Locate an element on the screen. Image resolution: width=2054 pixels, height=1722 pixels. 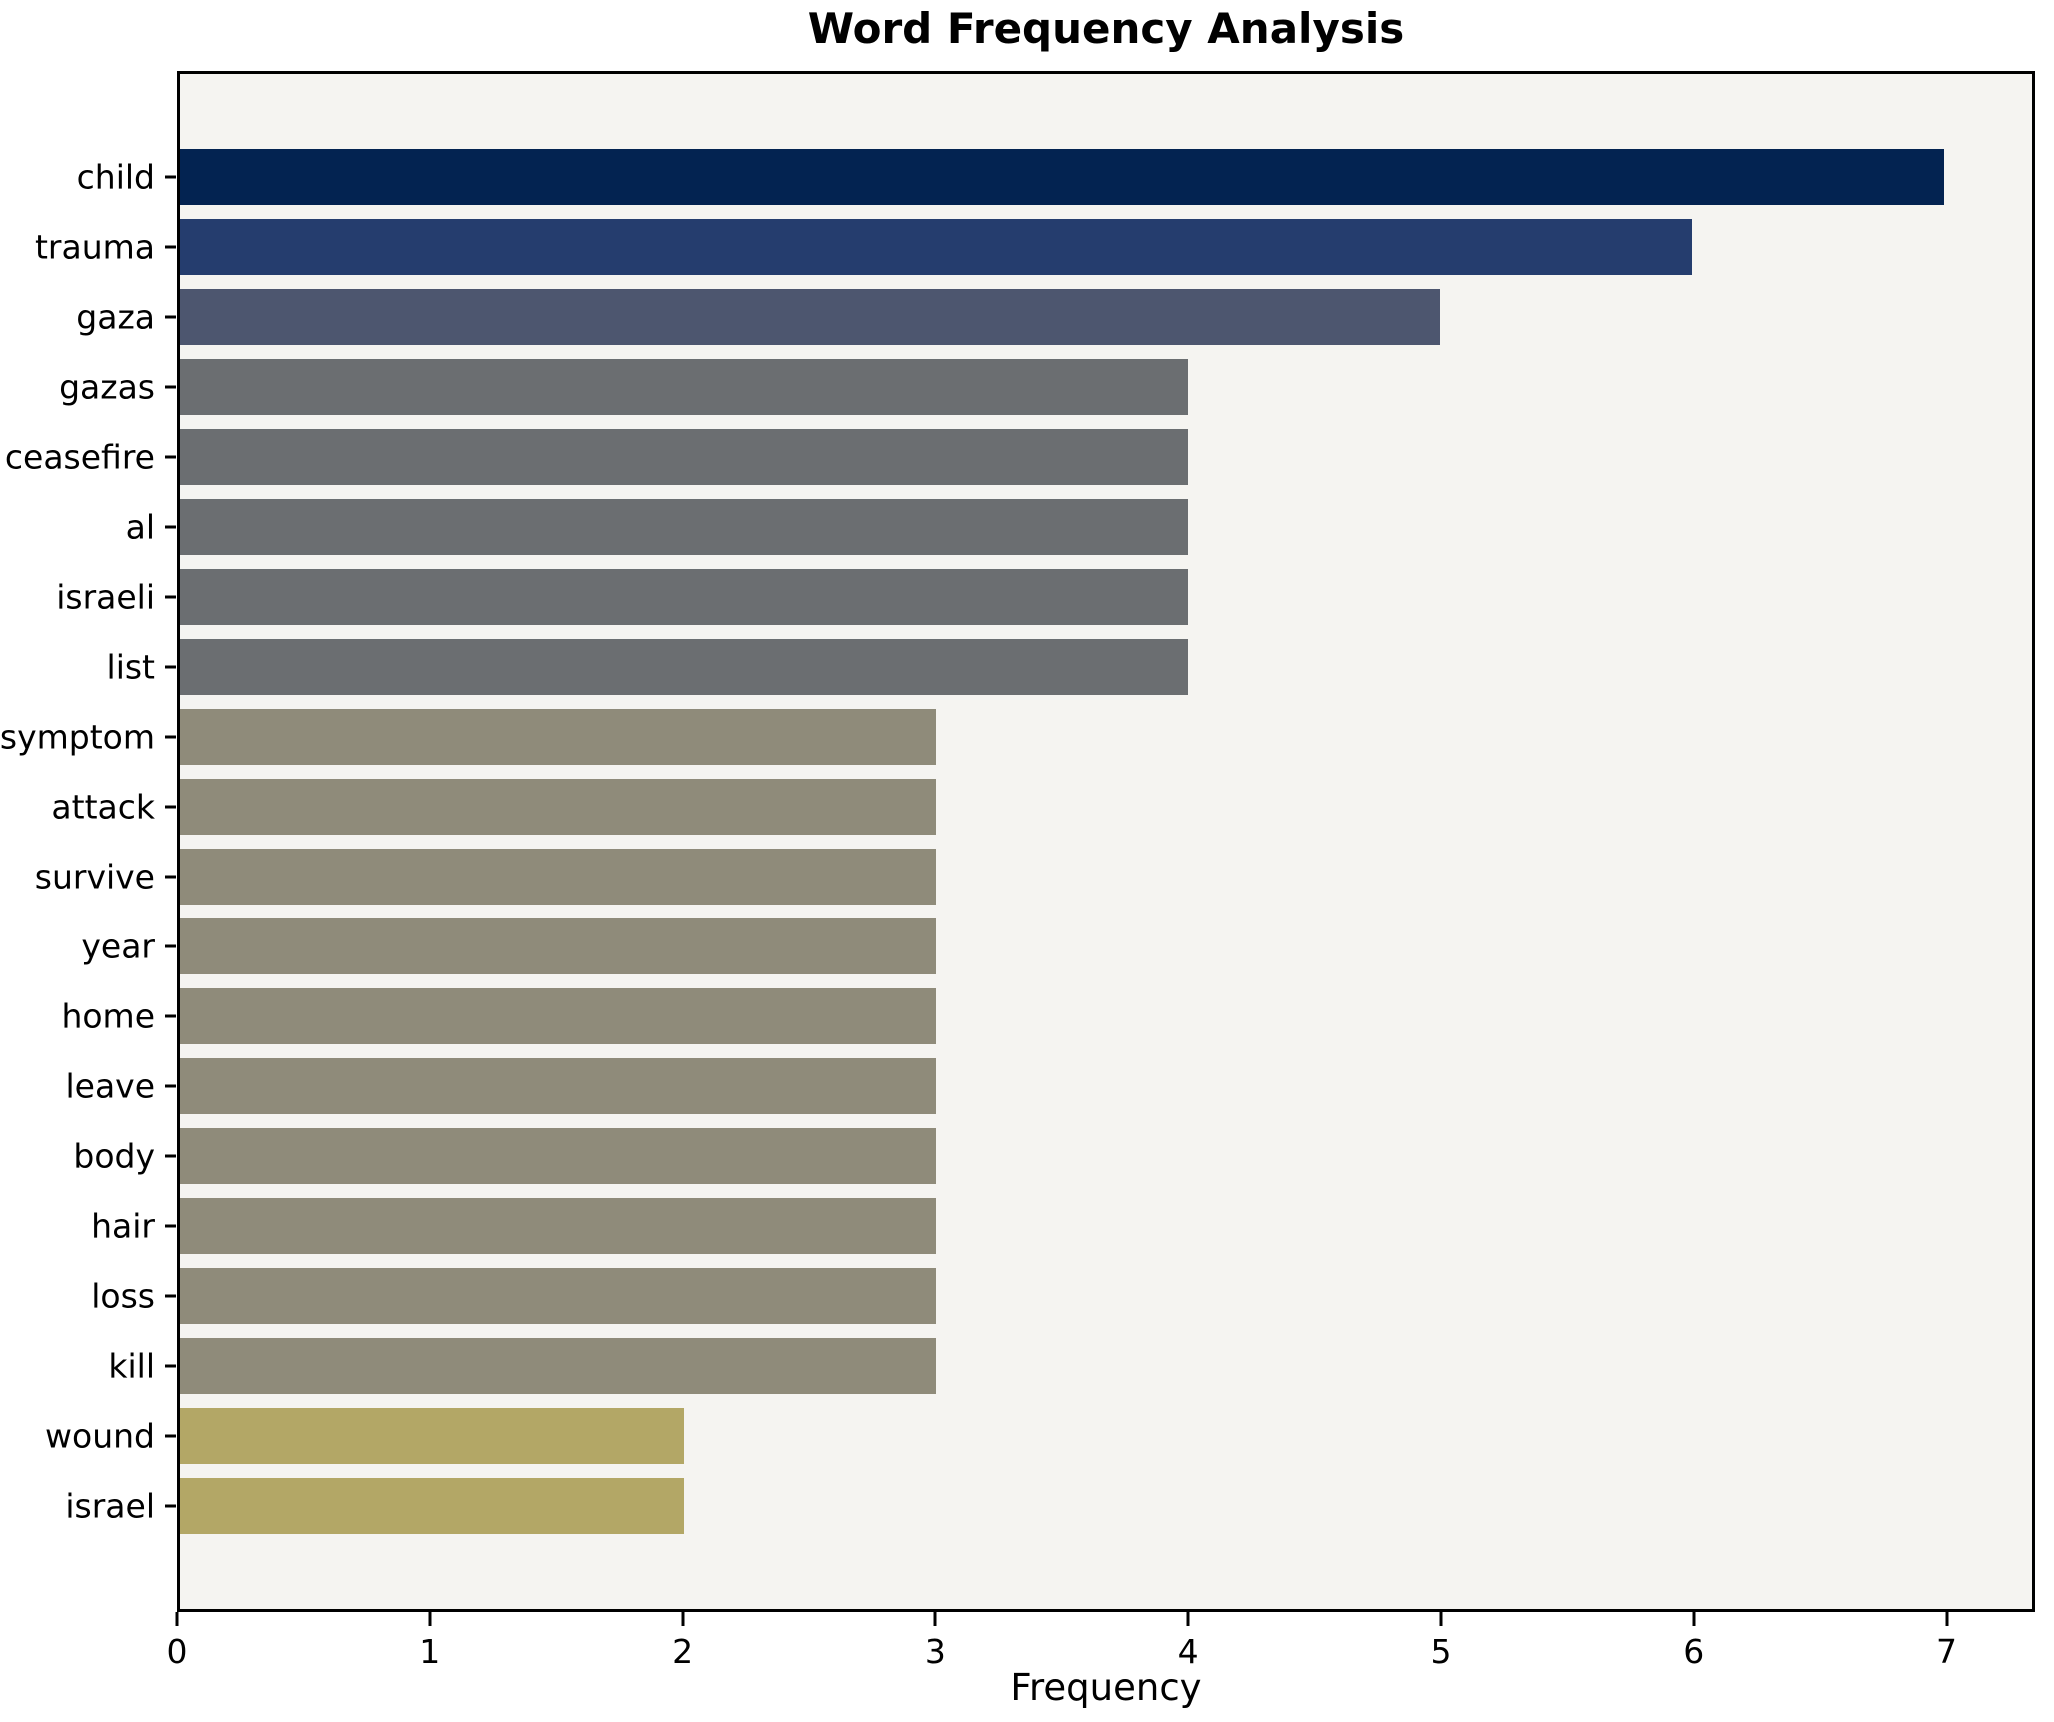
bar-row: year is located at coordinates (1056, 946).